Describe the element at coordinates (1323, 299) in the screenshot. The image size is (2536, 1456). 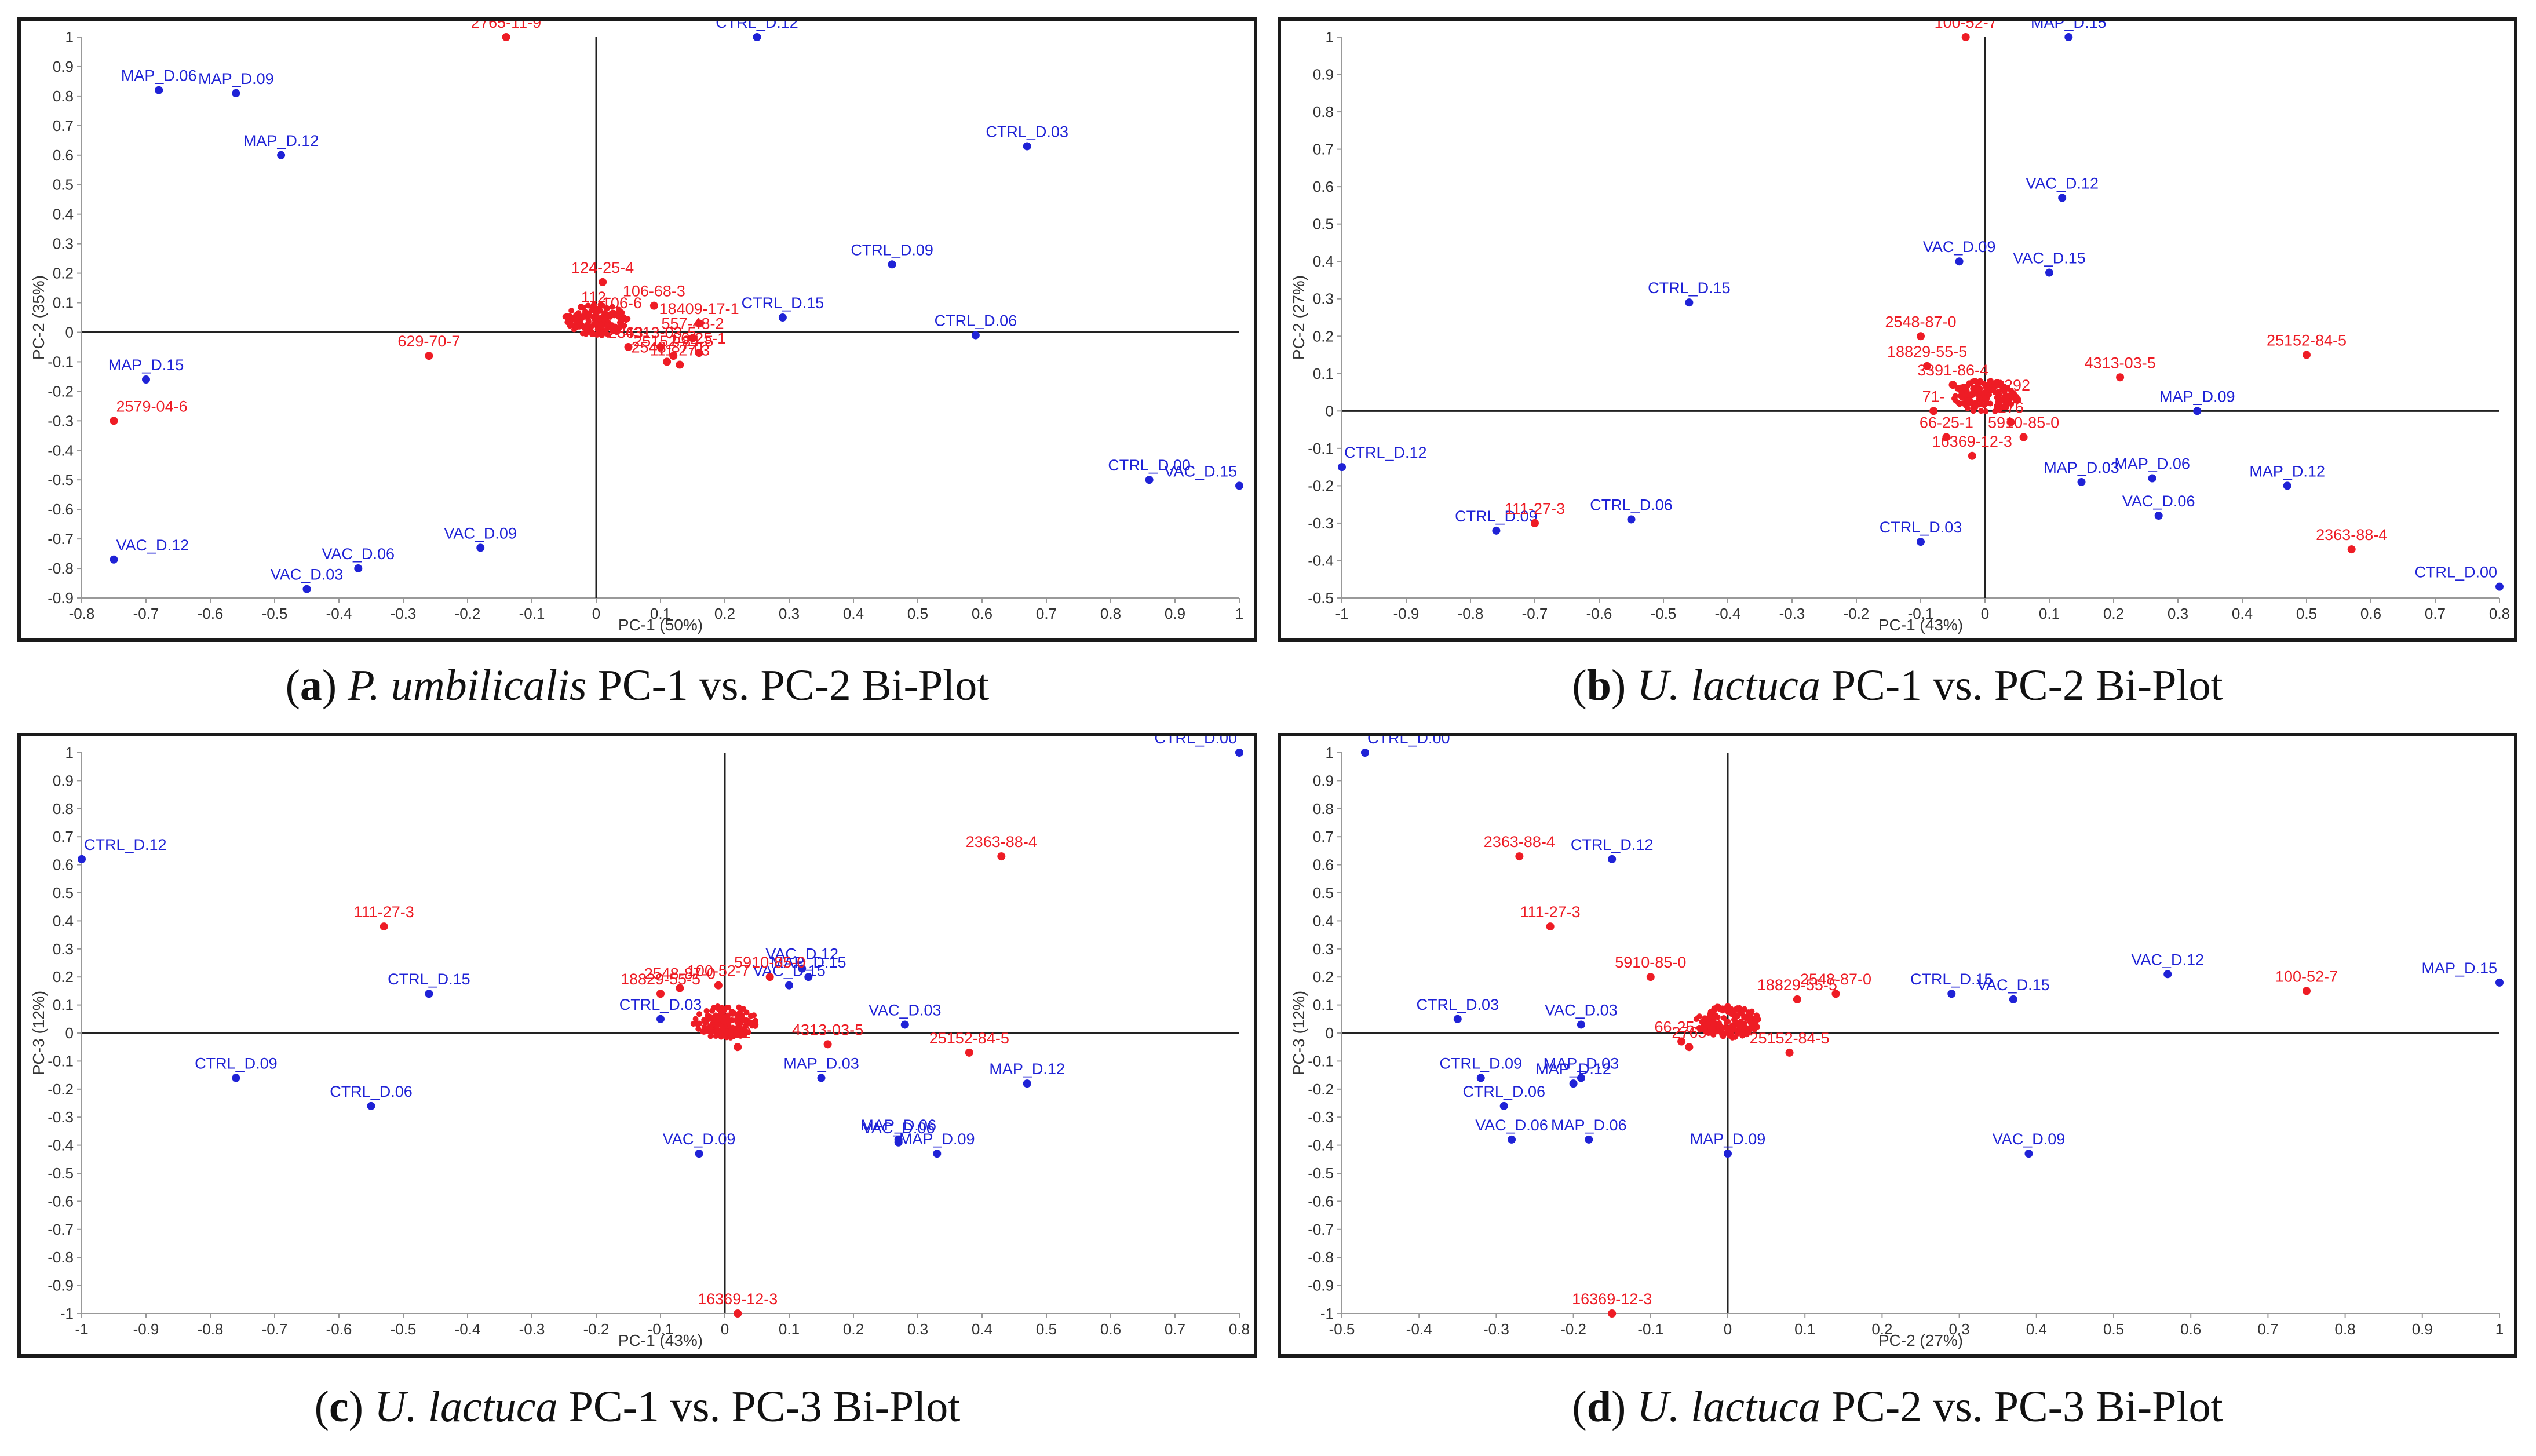
I see `y-tick-label: 0.3` at that location.